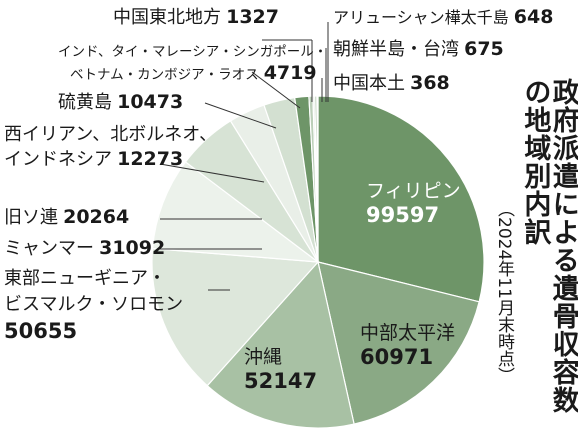 The width and height of the screenshot is (578, 433). I want to click on label-west-irian-line1: 西イリアン、北ボルネオ、, so click(110, 135).